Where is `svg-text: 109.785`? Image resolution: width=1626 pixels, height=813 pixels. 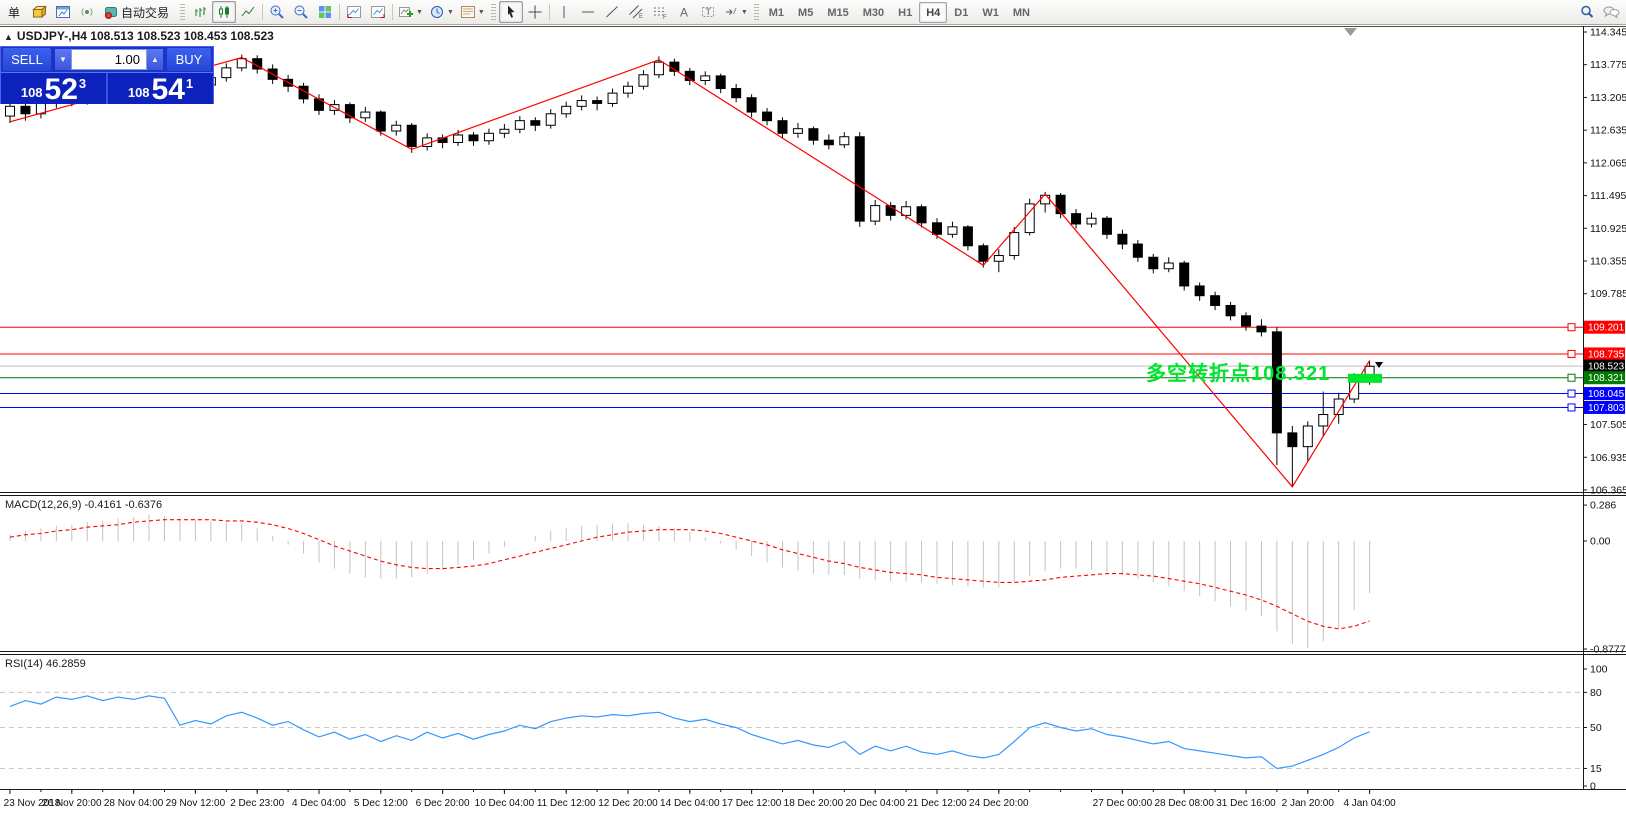
svg-text: 109.785 is located at coordinates (1608, 294).